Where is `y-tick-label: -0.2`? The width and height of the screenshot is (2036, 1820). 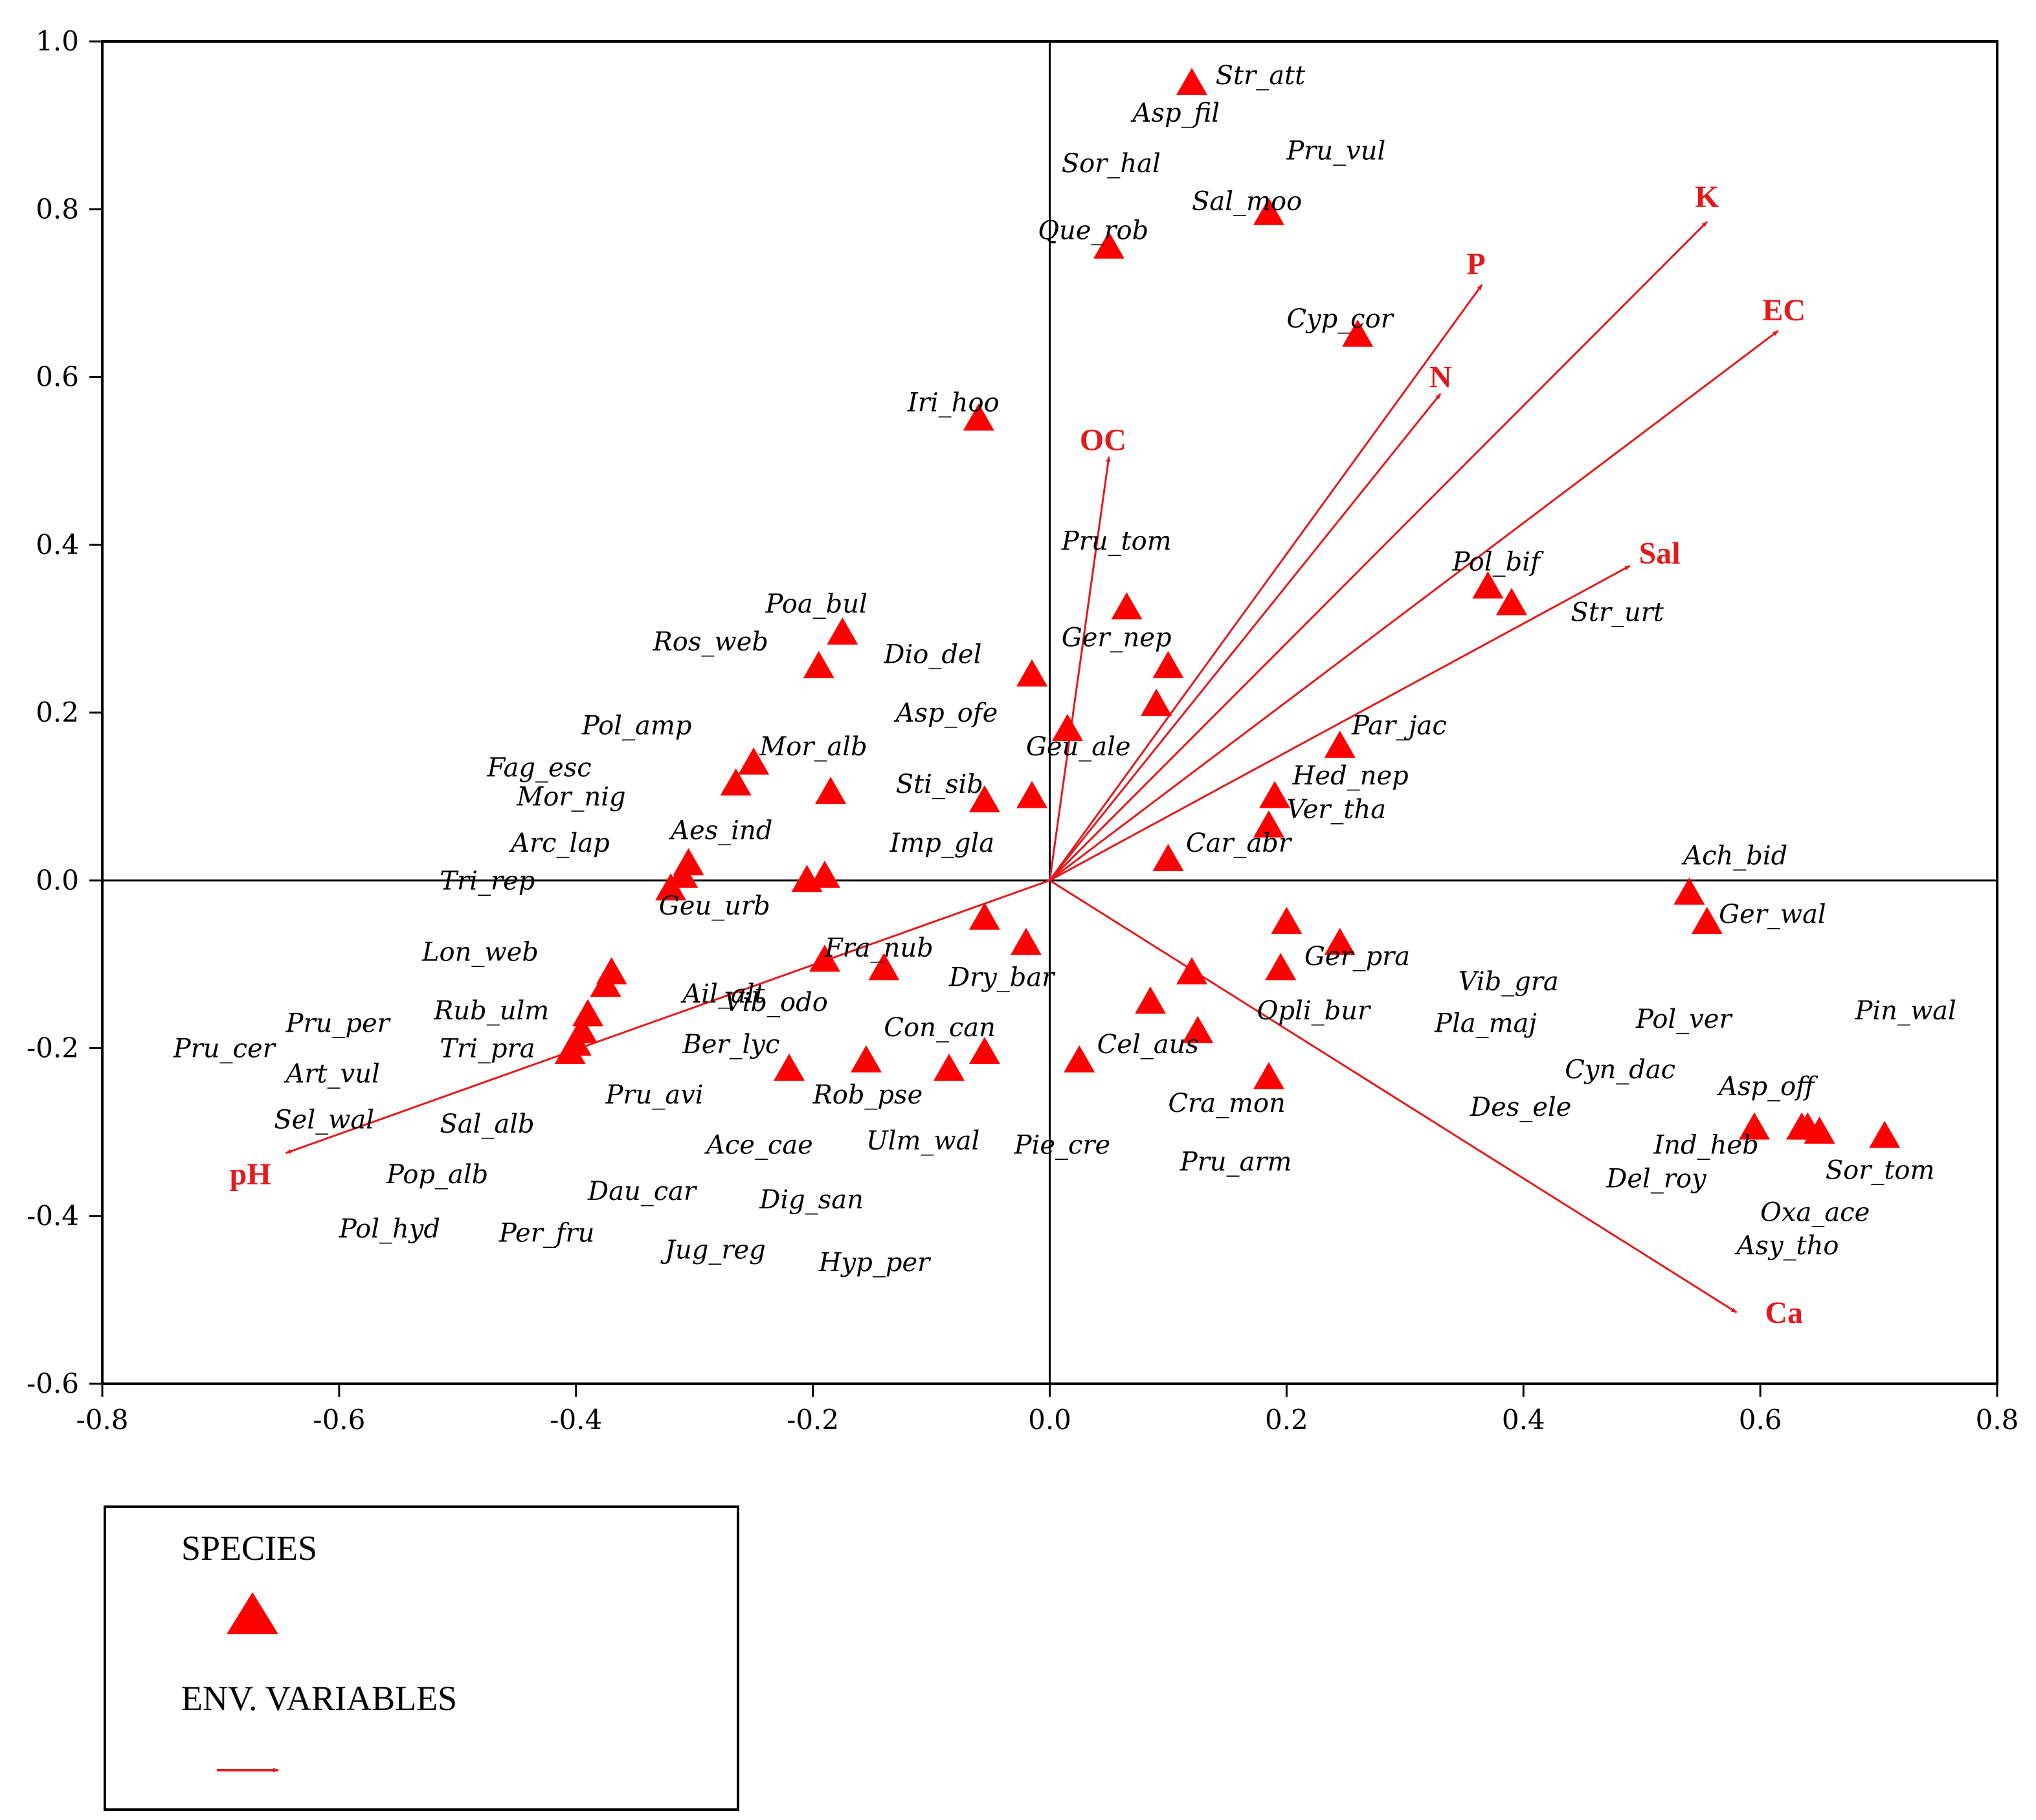 y-tick-label: -0.2 is located at coordinates (53, 1048).